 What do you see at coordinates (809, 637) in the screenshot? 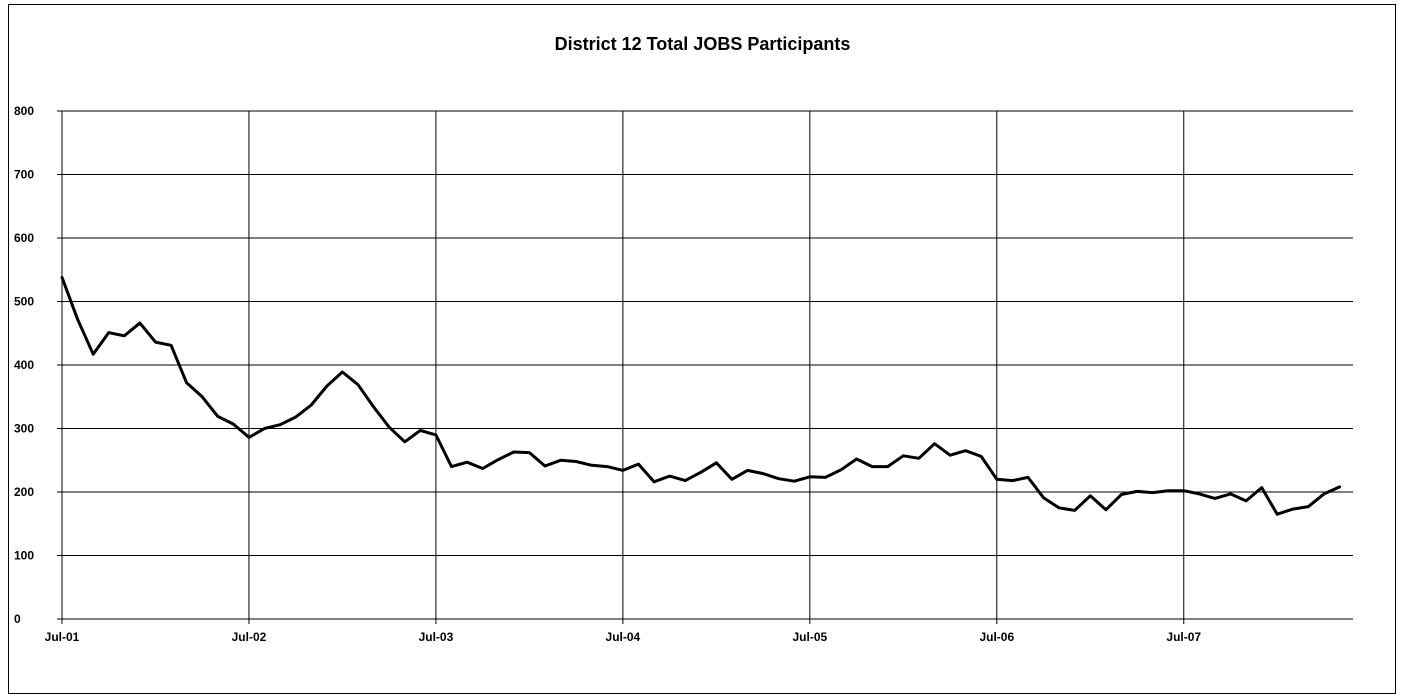
I see `x-tick-label: Jul-05` at bounding box center [809, 637].